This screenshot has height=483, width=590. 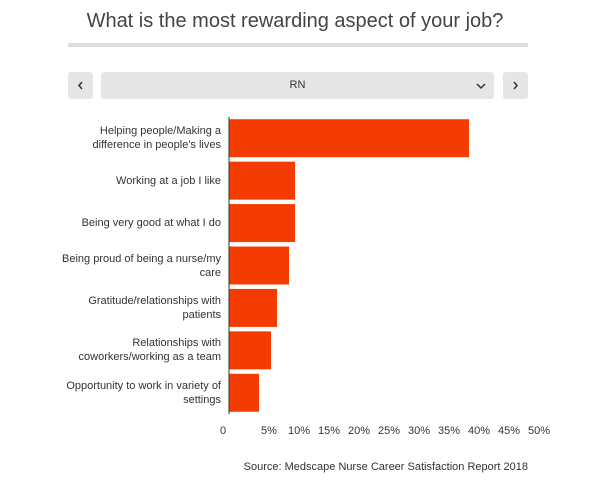 What do you see at coordinates (168, 180) in the screenshot?
I see `category-label: Working at a job I like` at bounding box center [168, 180].